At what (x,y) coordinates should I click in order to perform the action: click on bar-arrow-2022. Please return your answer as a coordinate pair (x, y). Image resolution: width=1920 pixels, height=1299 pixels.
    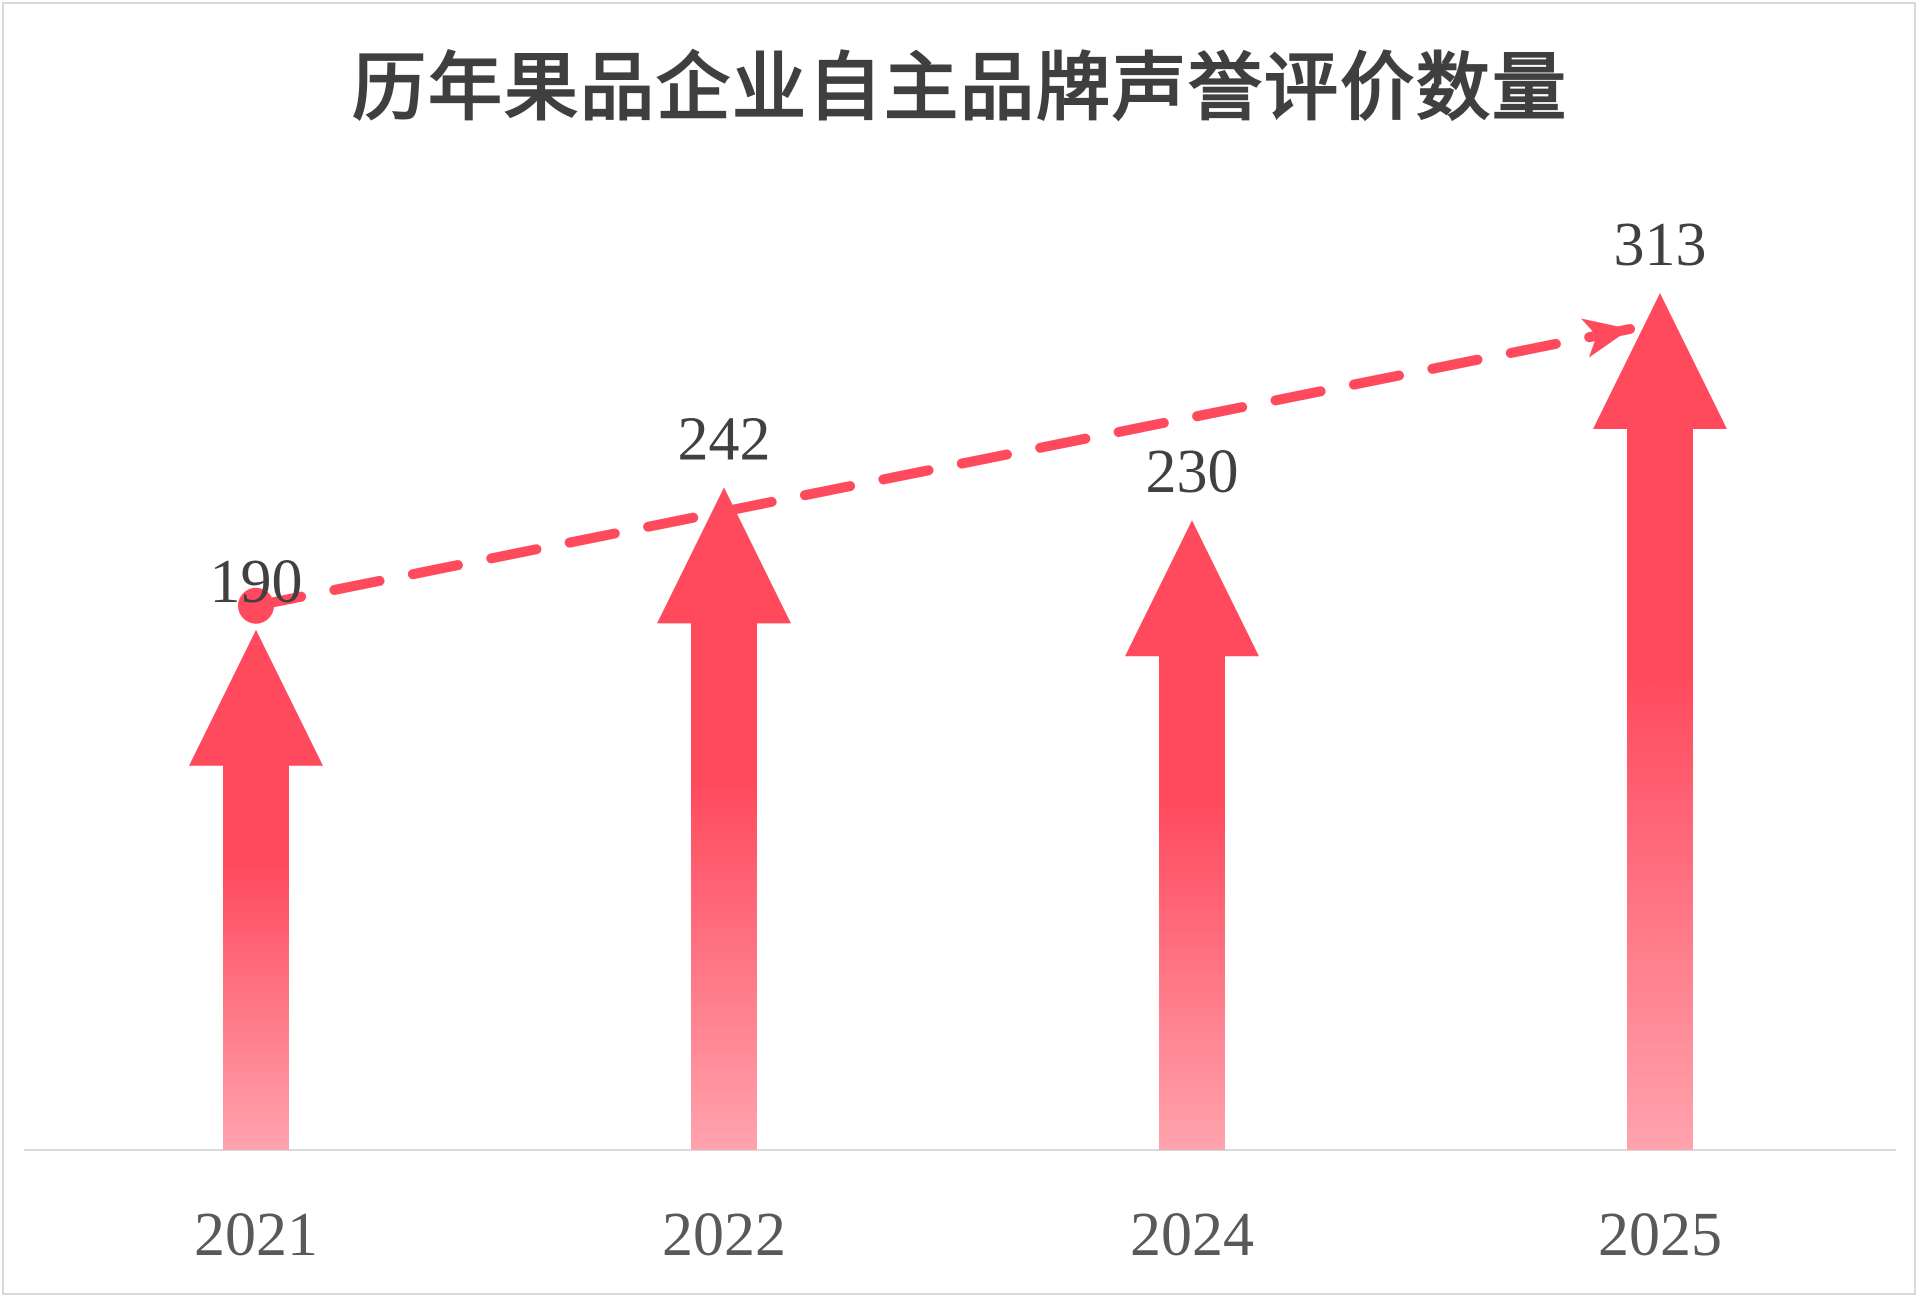
    Looking at the image, I should click on (724, 818).